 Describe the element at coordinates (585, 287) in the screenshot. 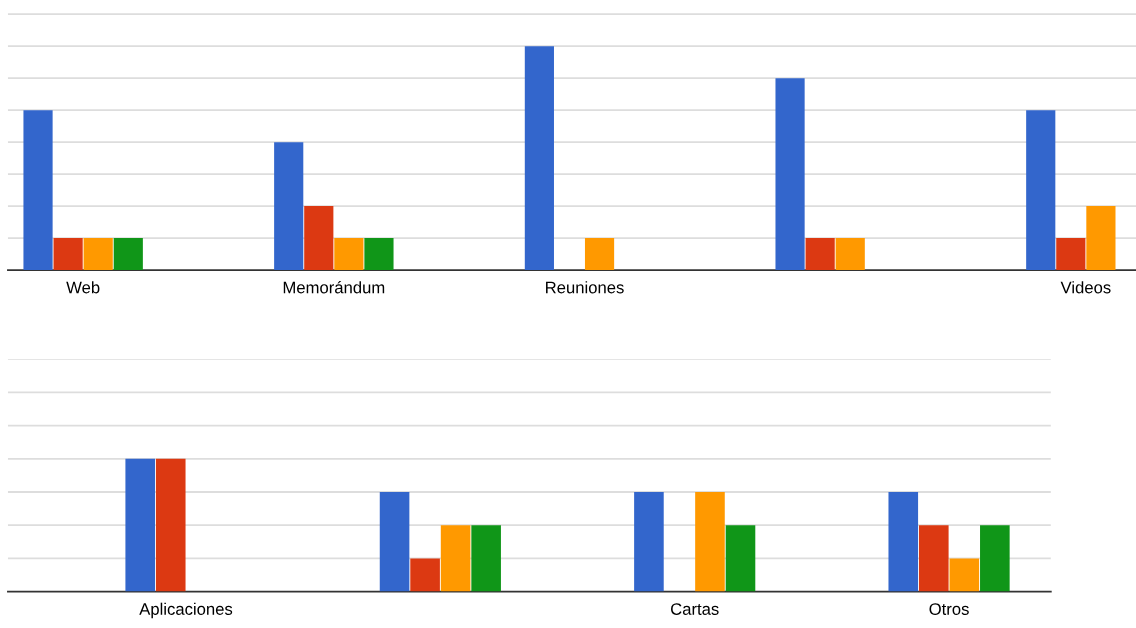

I see `x-tick-label: Reuniones` at that location.